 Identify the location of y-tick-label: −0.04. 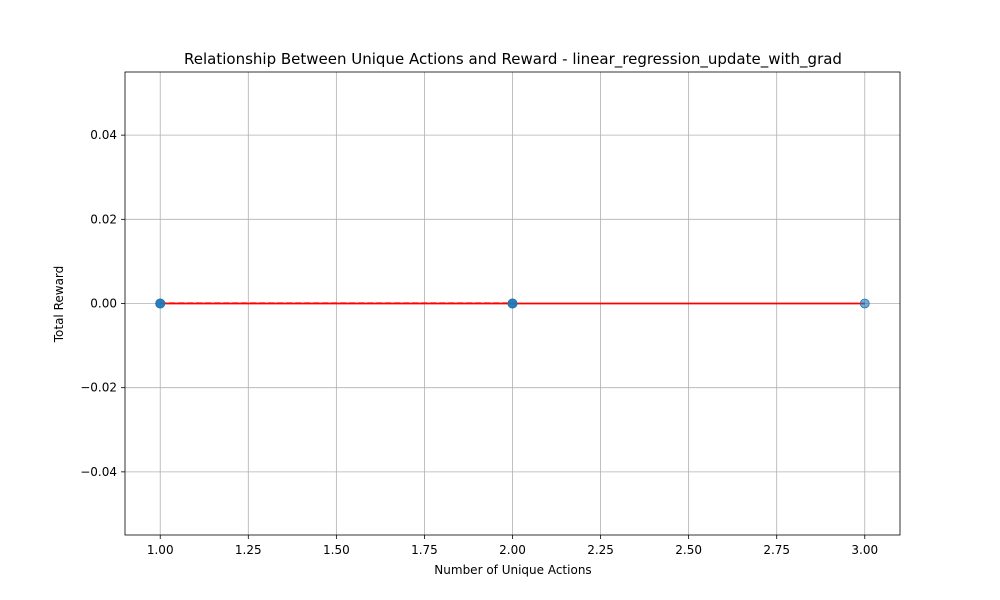
(98, 472).